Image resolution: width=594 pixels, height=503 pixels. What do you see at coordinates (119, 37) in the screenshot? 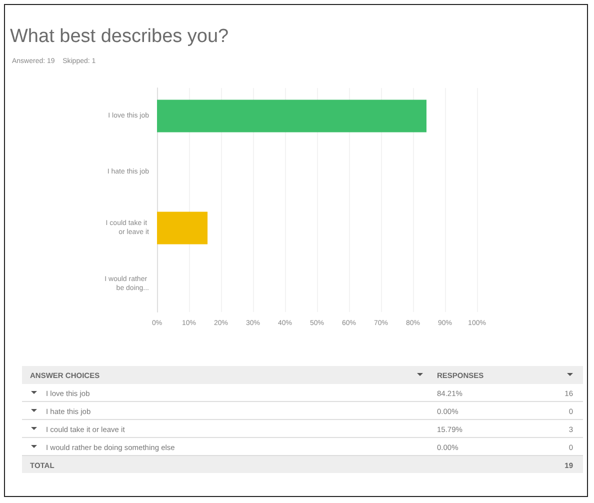
I see `chart-title: What best describes you?` at bounding box center [119, 37].